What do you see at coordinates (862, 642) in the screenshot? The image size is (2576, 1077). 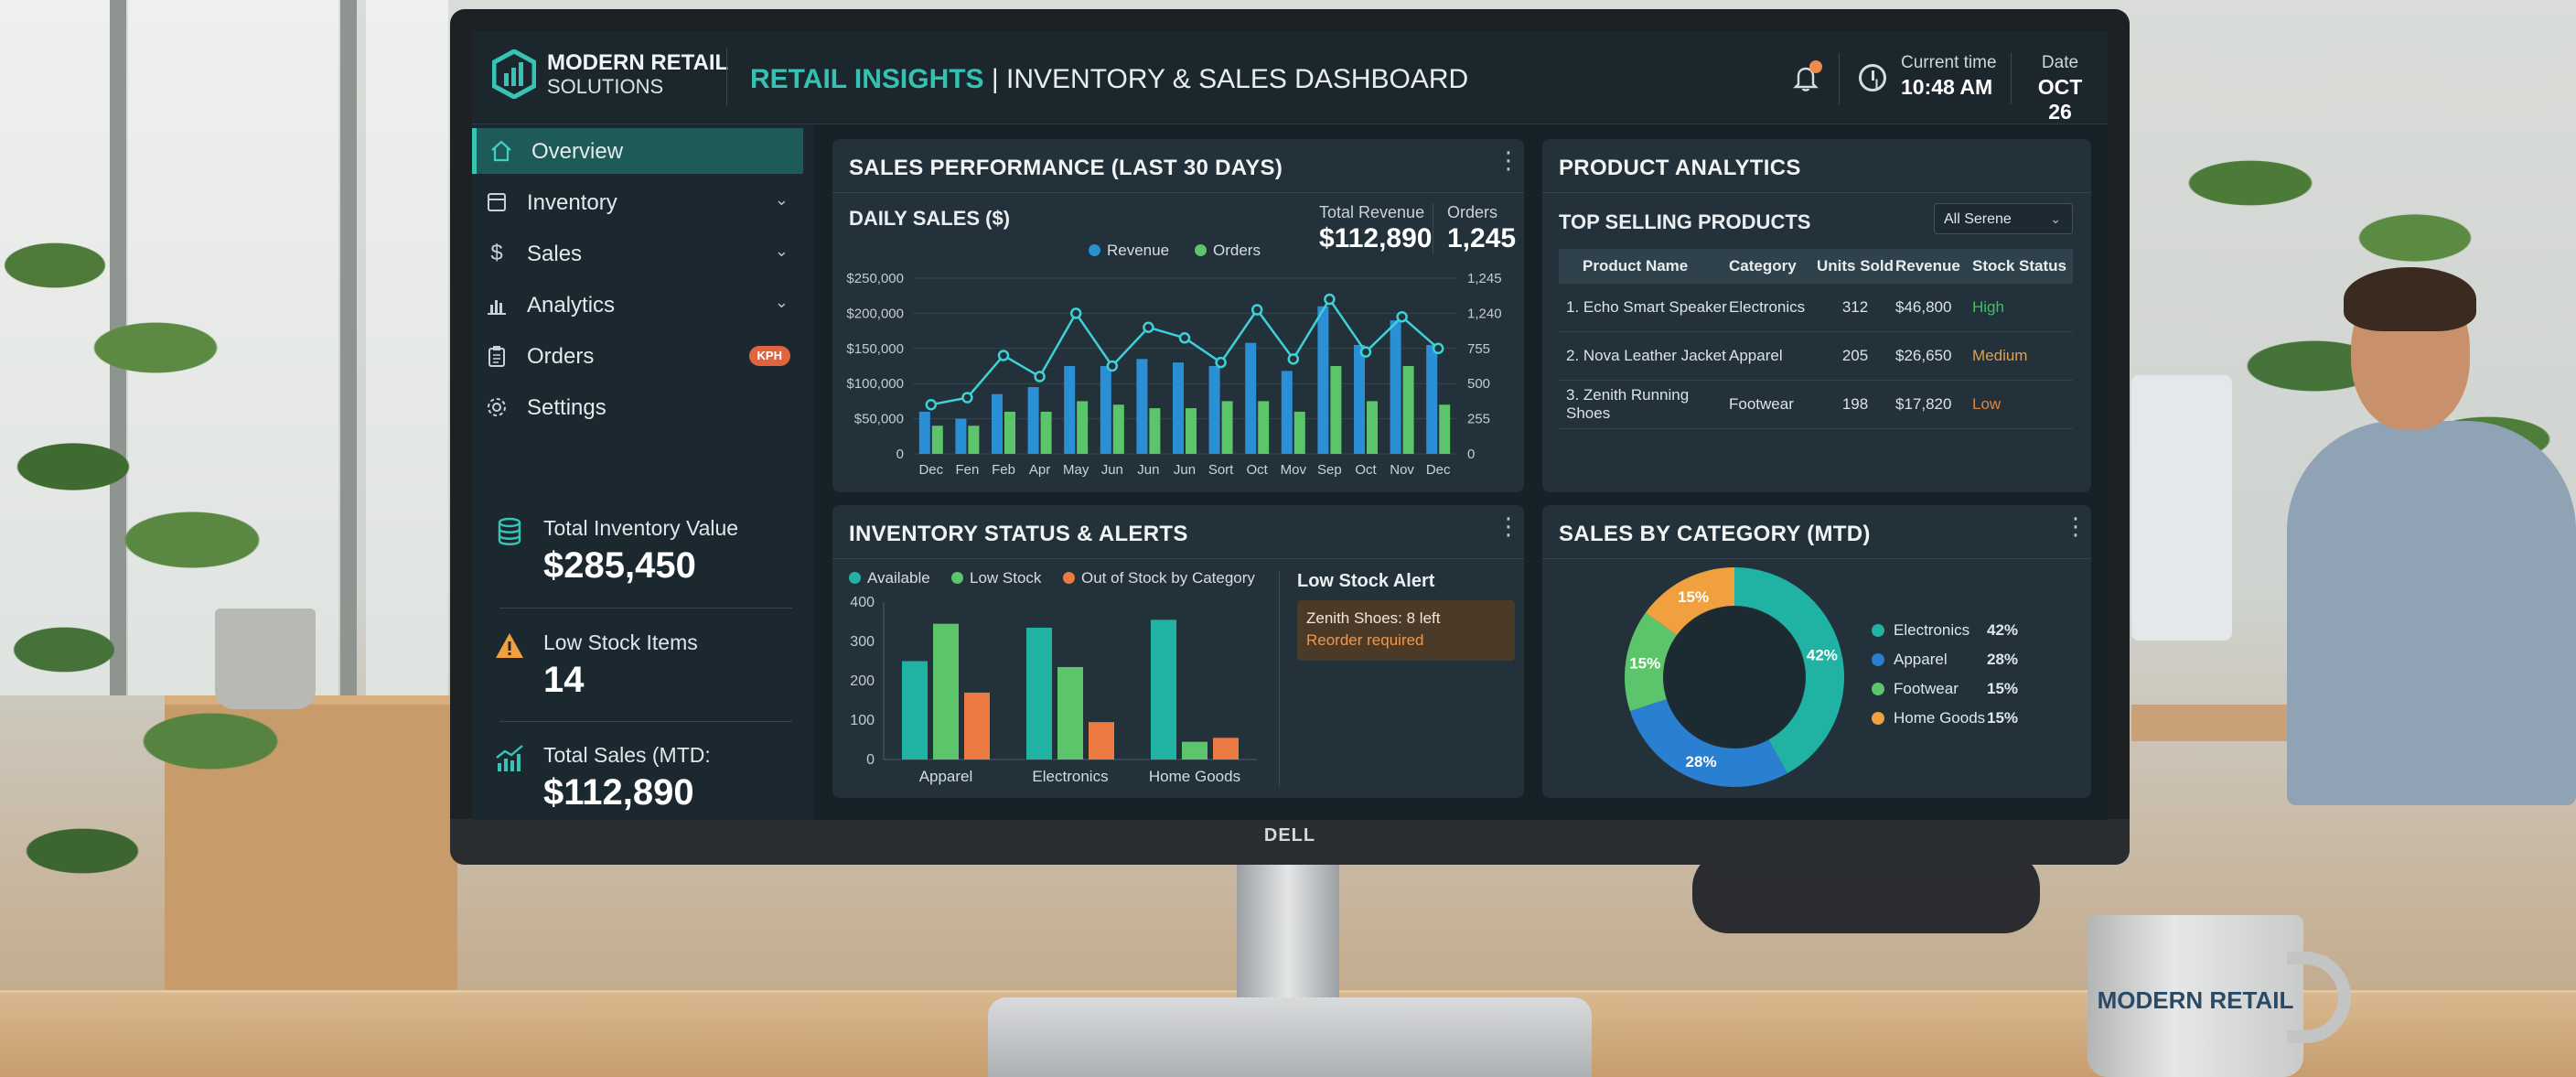 I see `y-tick-label: 300` at bounding box center [862, 642].